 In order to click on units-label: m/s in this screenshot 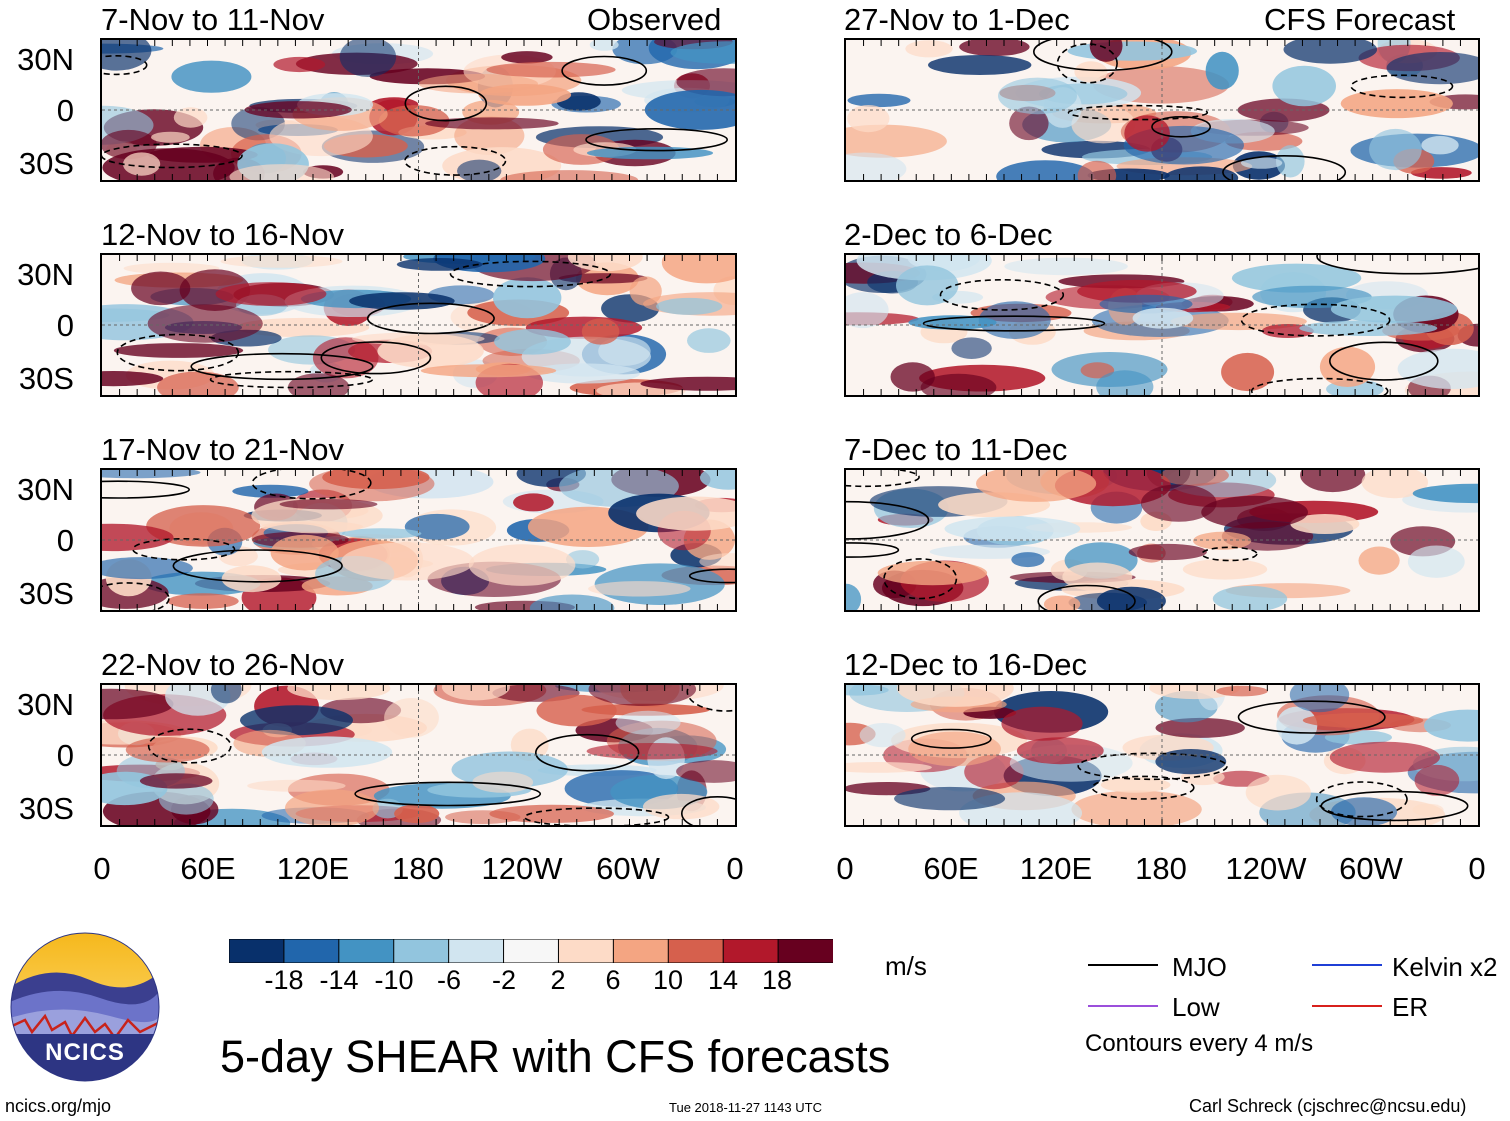, I will do `click(906, 966)`.